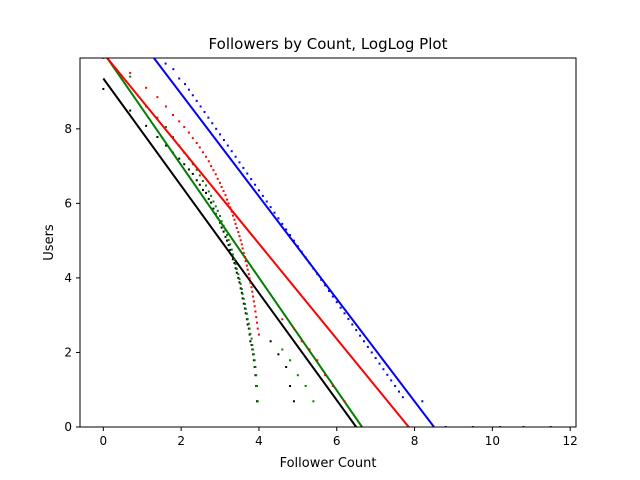 The height and width of the screenshot is (480, 640). What do you see at coordinates (181, 441) in the screenshot?
I see `x-tick-label-1: 2` at bounding box center [181, 441].